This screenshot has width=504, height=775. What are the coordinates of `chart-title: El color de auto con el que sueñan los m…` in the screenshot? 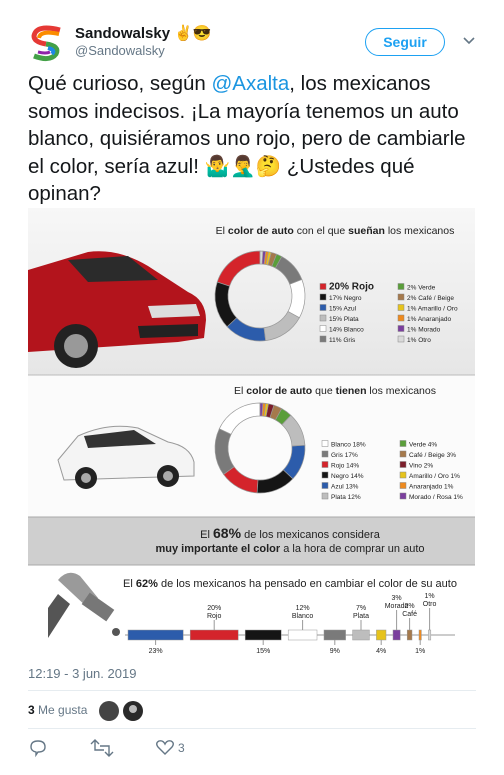 It's located at (335, 231).